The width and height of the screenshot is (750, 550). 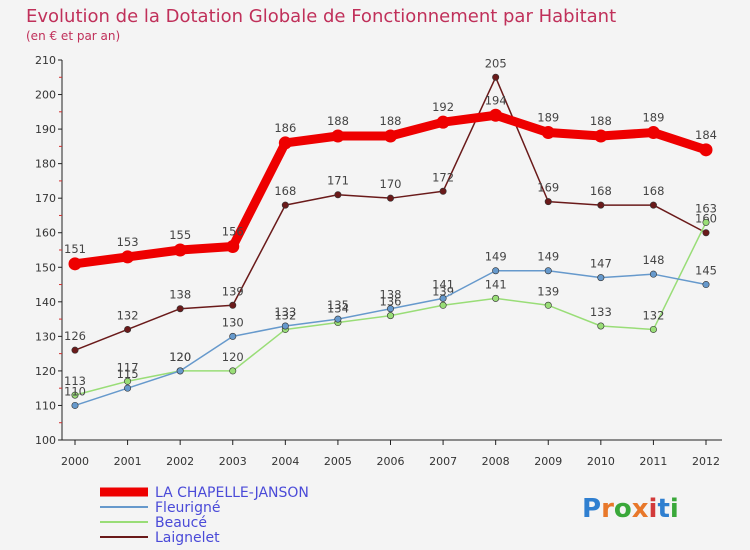 I want to click on data-label: 134, so click(x=338, y=309).